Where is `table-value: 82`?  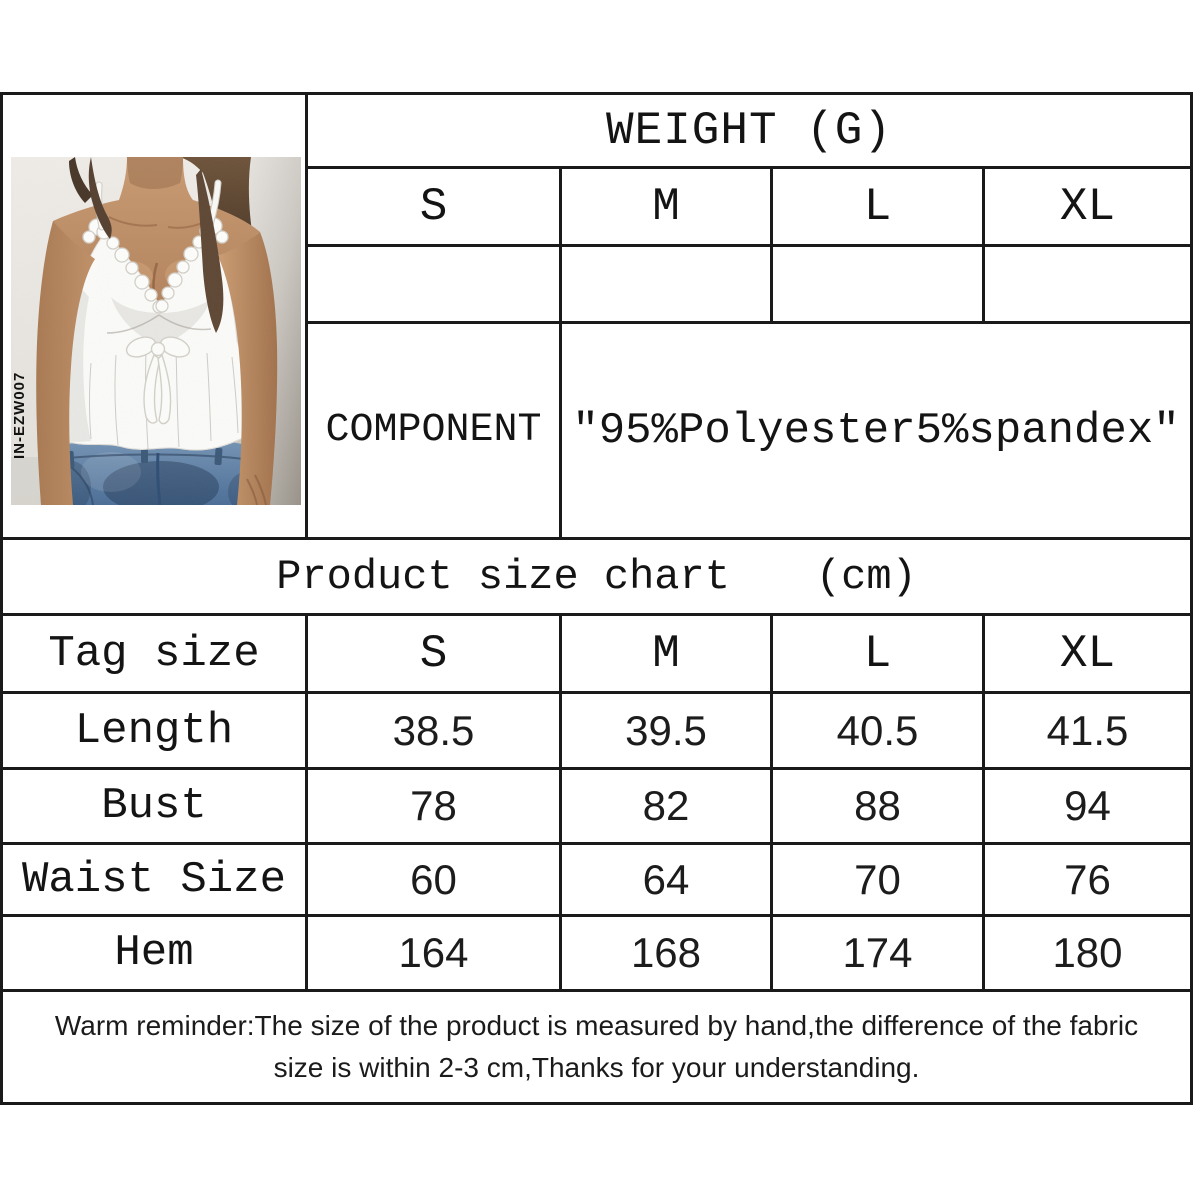 table-value: 82 is located at coordinates (666, 805).